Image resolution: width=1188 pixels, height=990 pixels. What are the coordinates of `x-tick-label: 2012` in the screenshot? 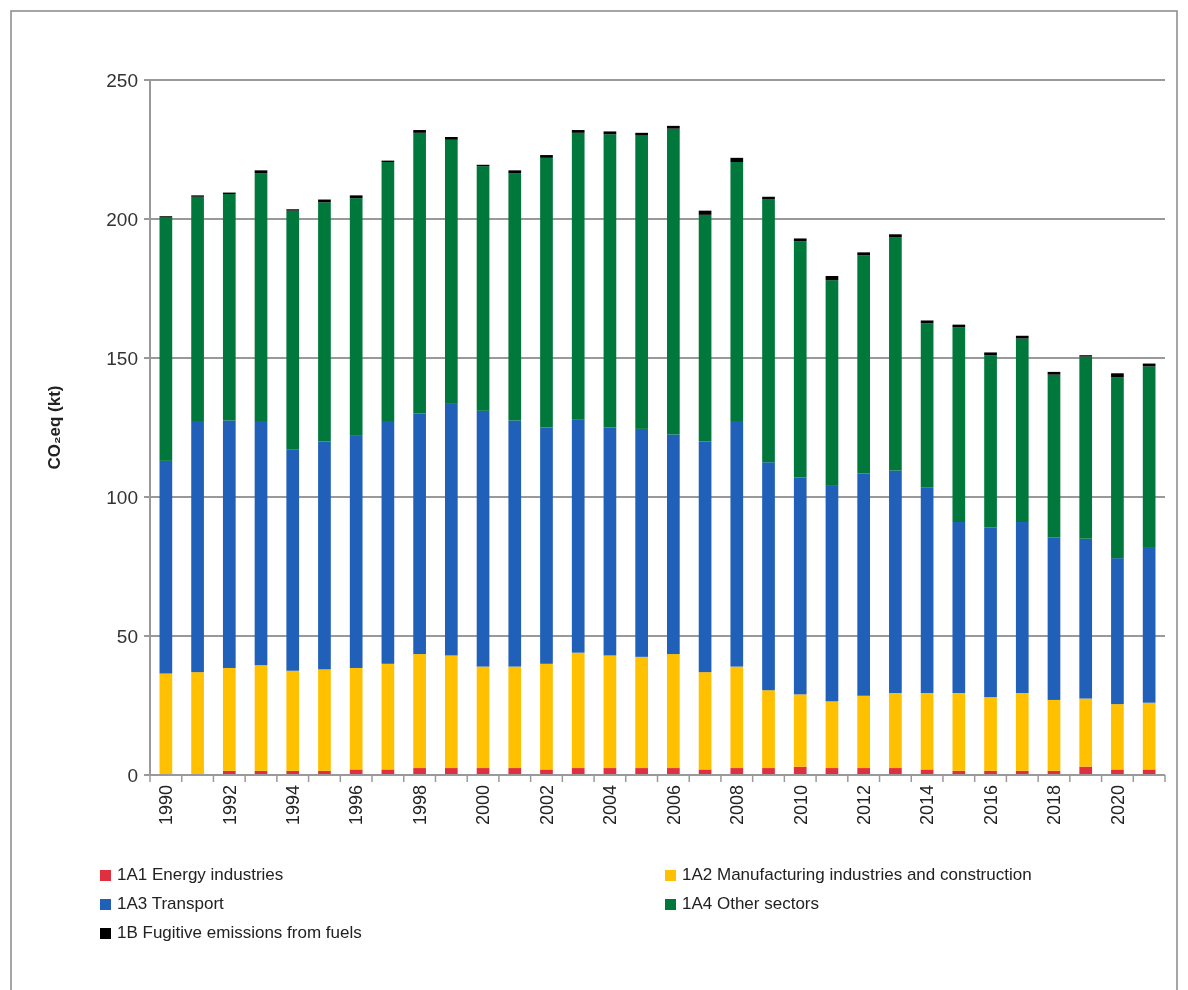 It's located at (863, 805).